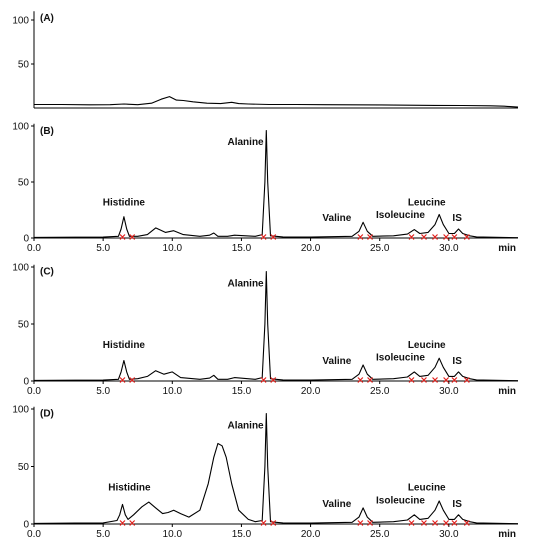 This screenshot has width=541, height=550. What do you see at coordinates (47, 18) in the screenshot?
I see `panel-1-label: (A)` at bounding box center [47, 18].